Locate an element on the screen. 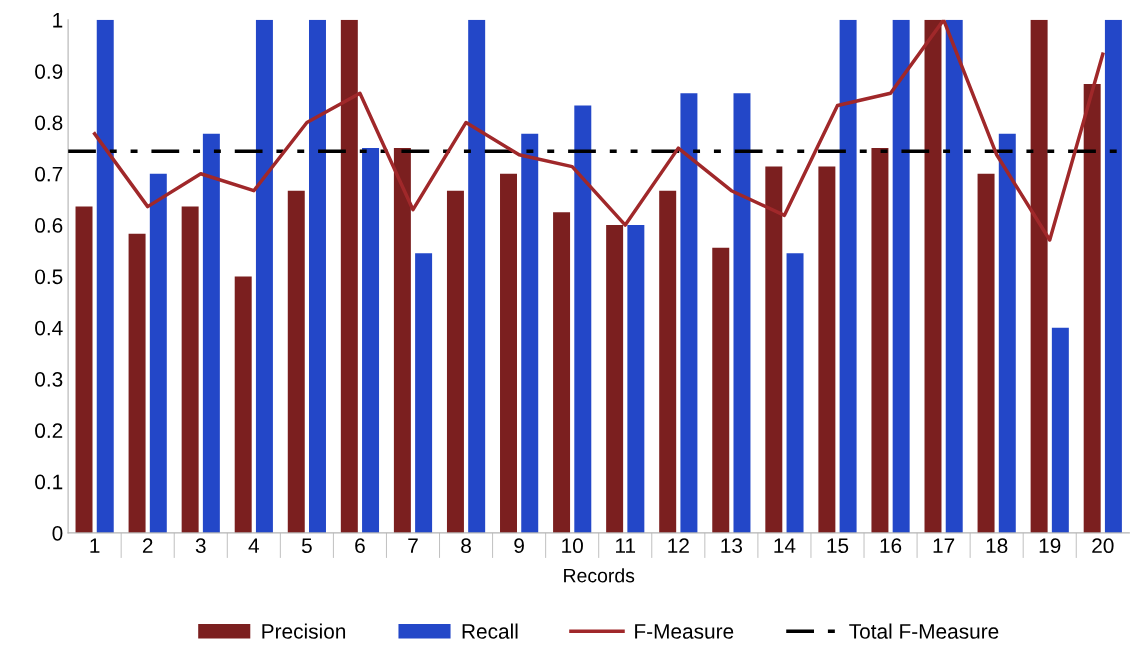 This screenshot has height=662, width=1135. y-tick-label: 0.7 is located at coordinates (49, 174).